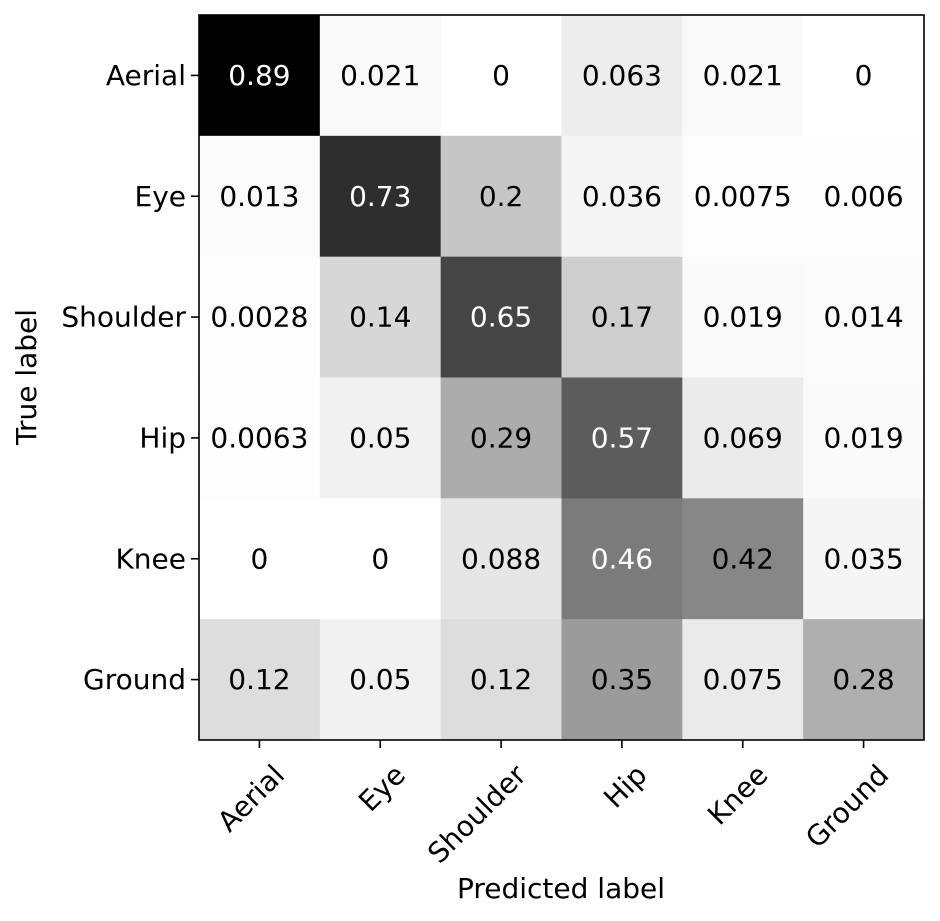 The width and height of the screenshot is (940, 921). Describe the element at coordinates (161, 196) in the screenshot. I see `y-tick-label: Eye` at that location.